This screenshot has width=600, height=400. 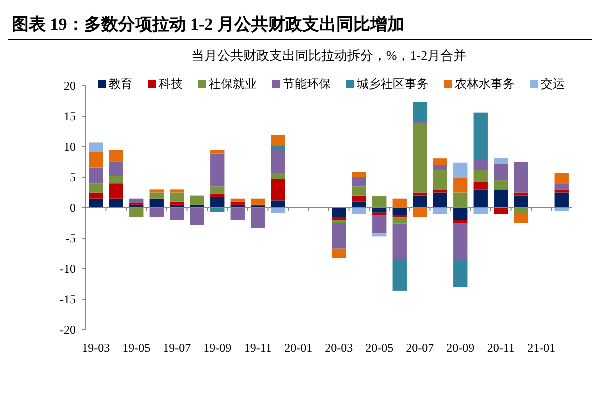 What do you see at coordinates (542, 348) in the screenshot?
I see `x-tick-label: 21-01` at bounding box center [542, 348].